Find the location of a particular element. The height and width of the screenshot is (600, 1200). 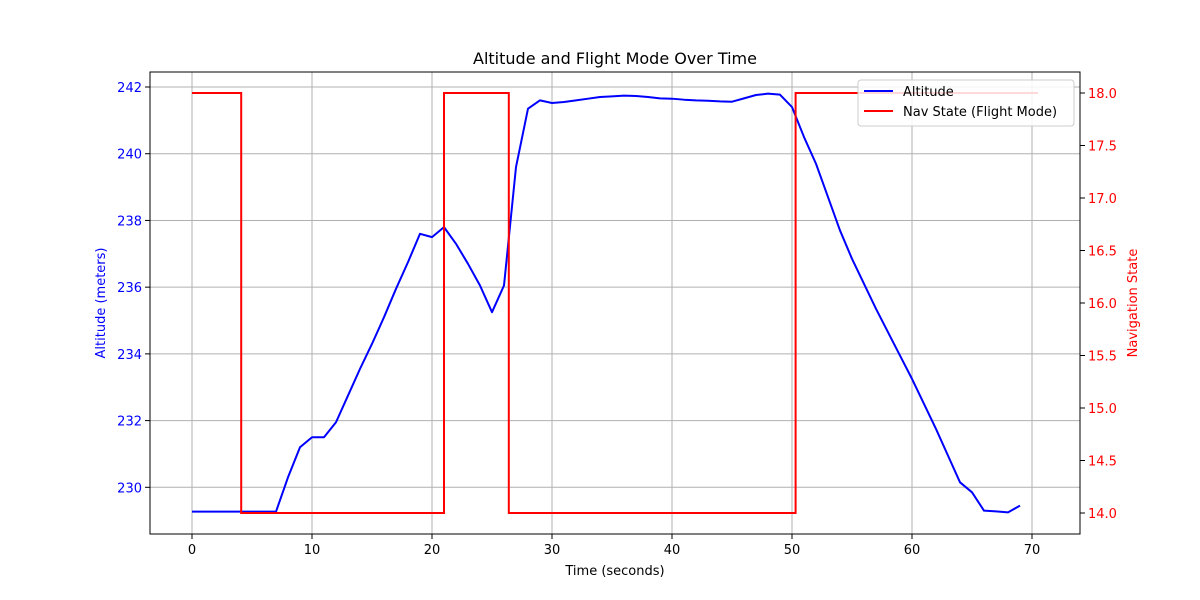

legend-box is located at coordinates (966, 103).